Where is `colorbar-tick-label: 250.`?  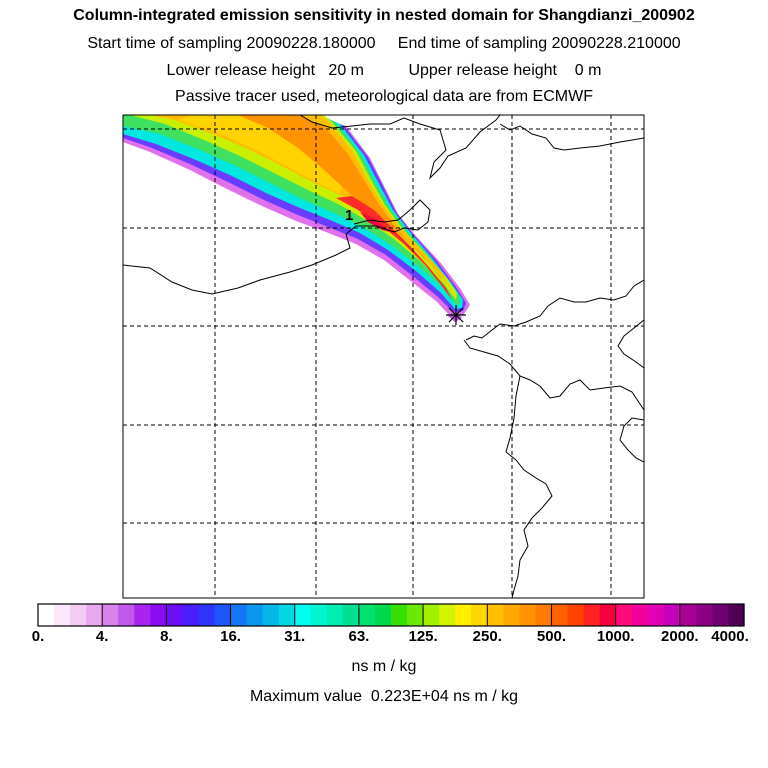
colorbar-tick-label: 250. is located at coordinates (487, 636).